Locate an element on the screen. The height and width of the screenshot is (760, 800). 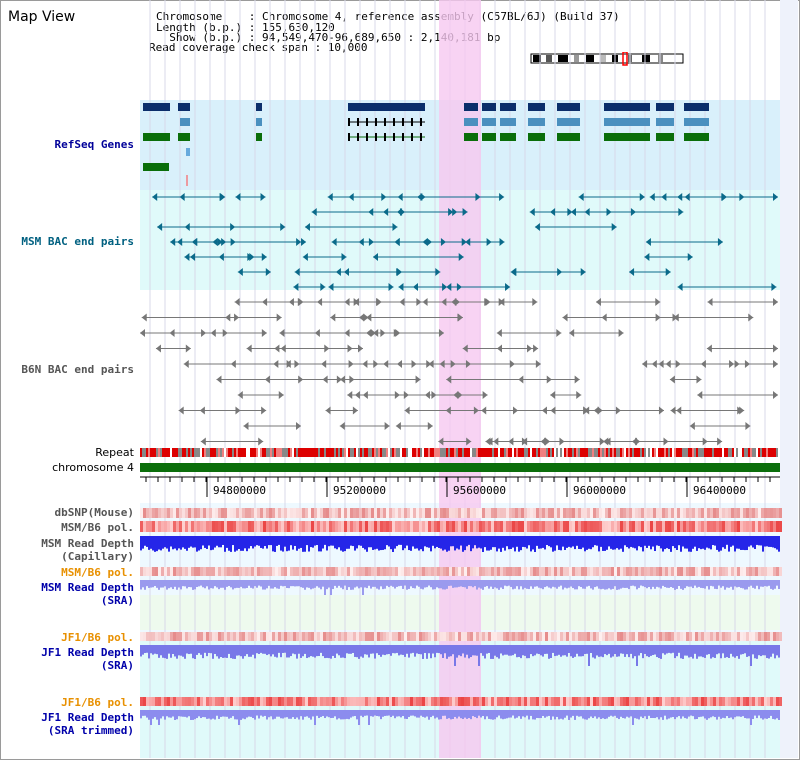
track-label-chromosome: chromosome 4 is located at coordinates (93, 467).